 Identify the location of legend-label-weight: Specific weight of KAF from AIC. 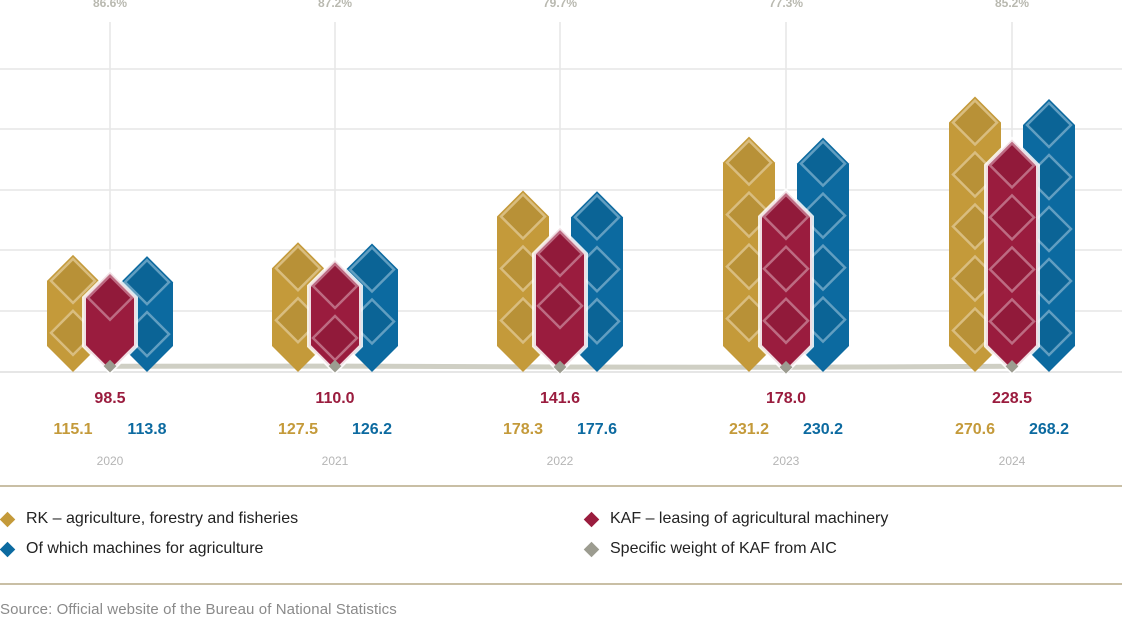
(723, 548).